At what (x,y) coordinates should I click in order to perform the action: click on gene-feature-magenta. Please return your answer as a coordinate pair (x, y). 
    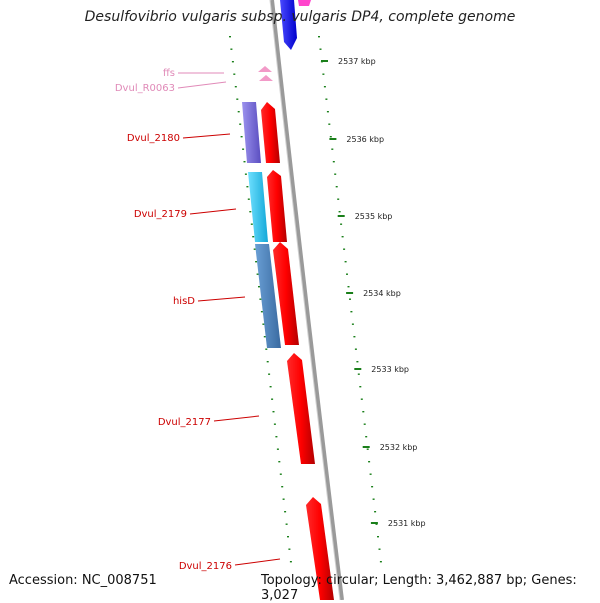
    Looking at the image, I should click on (304, 3).